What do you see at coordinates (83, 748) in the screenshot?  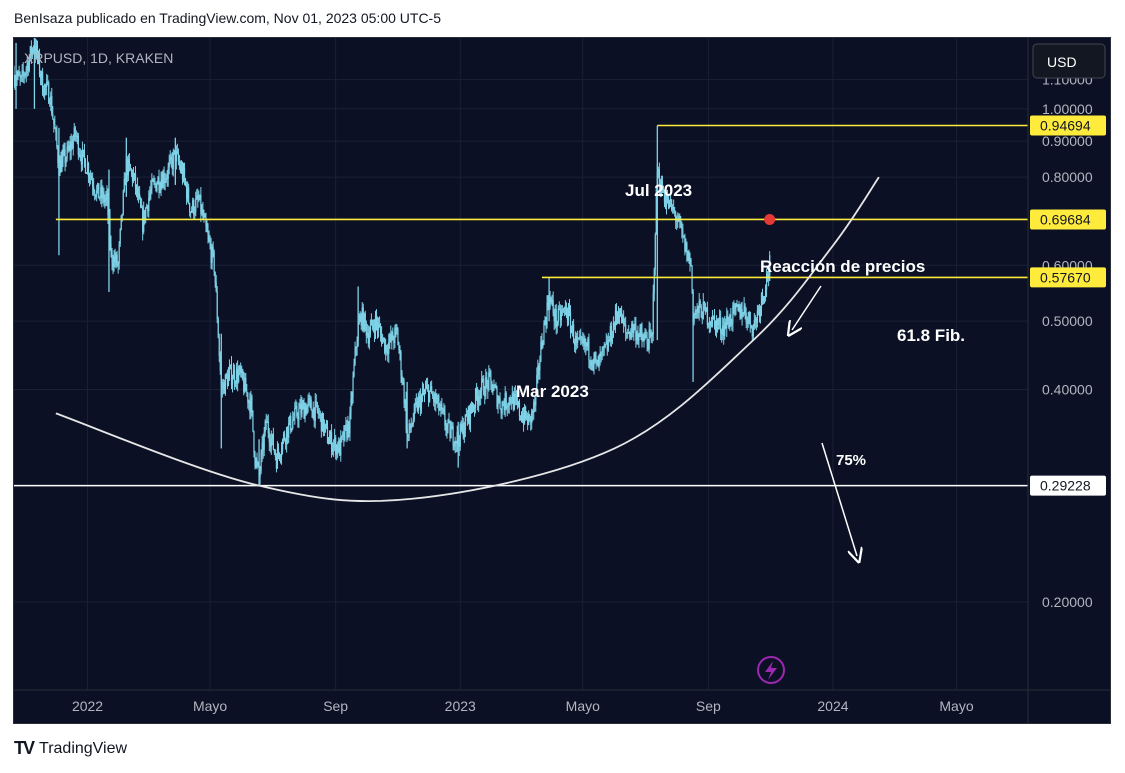 I see `footer-brand: TradingView` at bounding box center [83, 748].